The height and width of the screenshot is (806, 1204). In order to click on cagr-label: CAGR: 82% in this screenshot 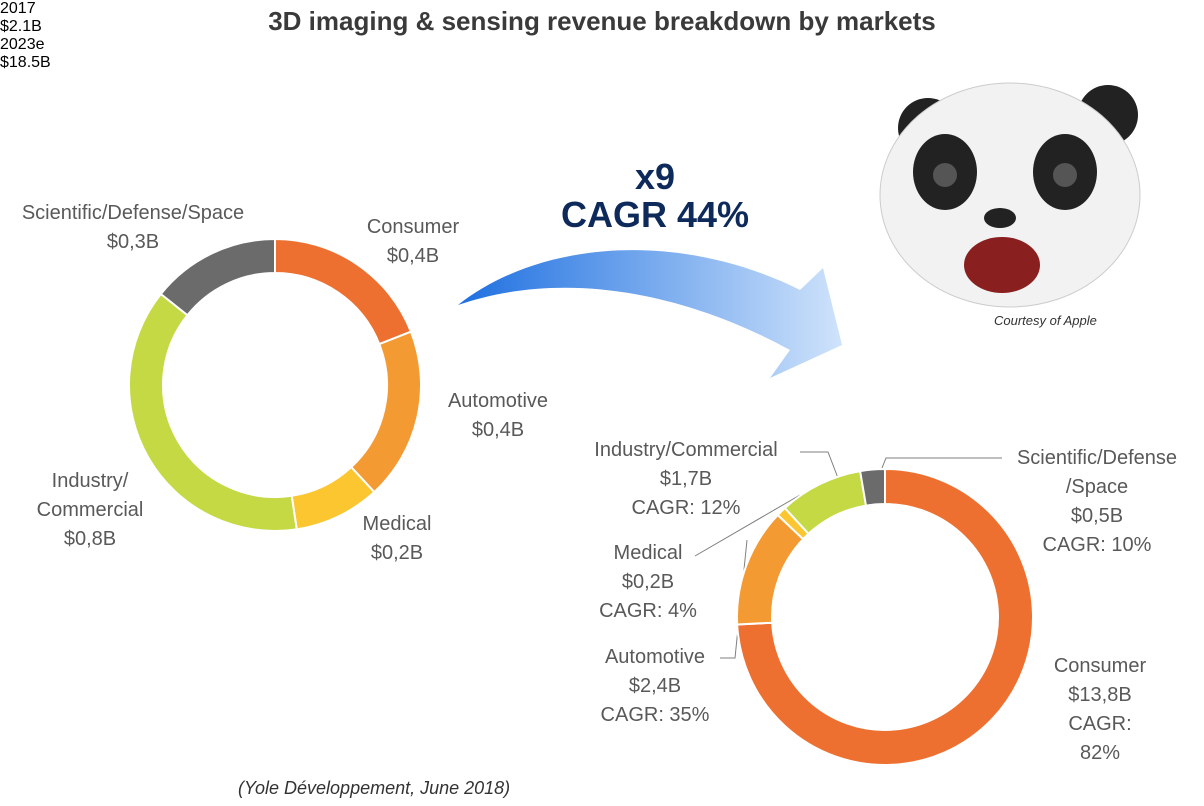, I will do `click(1100, 738)`.